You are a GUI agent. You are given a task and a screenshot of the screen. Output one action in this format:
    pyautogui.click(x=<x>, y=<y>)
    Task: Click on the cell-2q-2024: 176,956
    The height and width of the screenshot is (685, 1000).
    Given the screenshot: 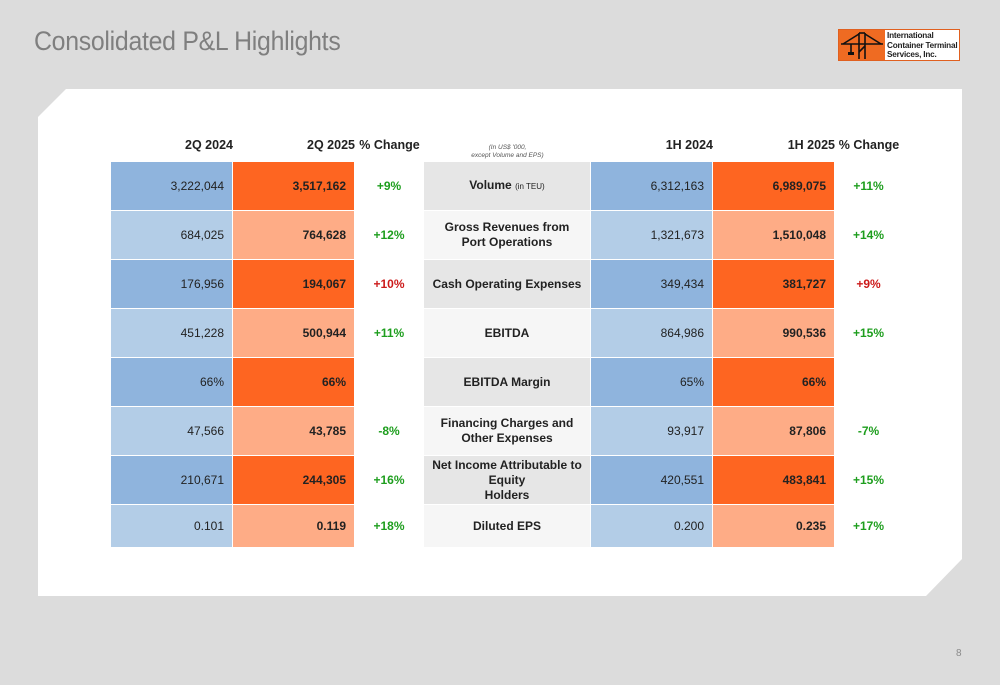 What is the action you would take?
    pyautogui.click(x=172, y=284)
    